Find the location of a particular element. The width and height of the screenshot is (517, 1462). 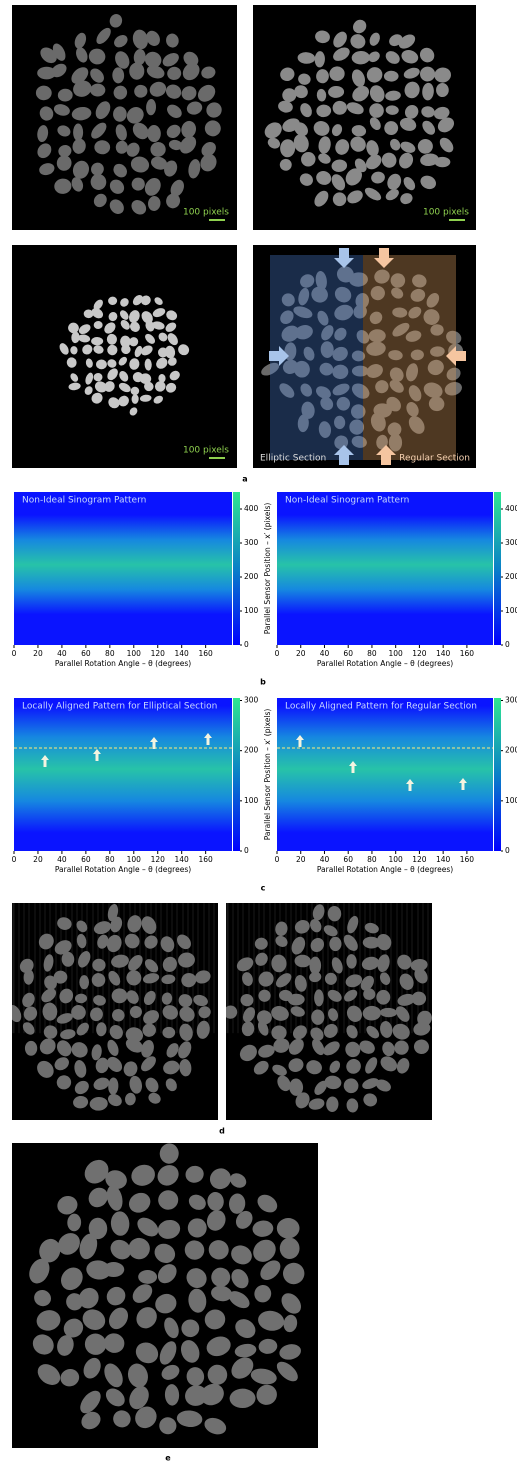

marker-arrow is located at coordinates (410, 785).